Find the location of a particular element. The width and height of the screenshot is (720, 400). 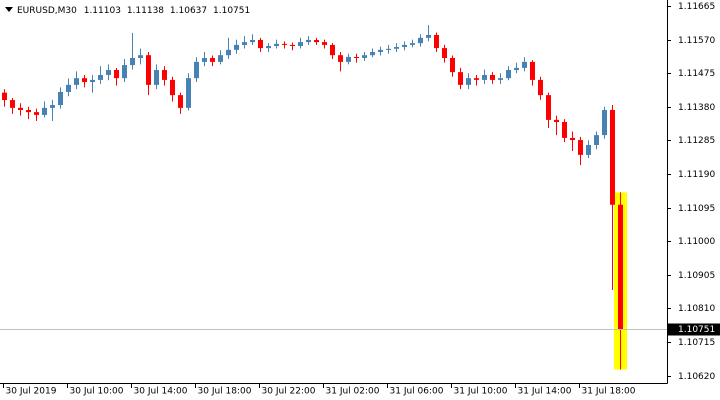

y-tick-label: 1.10715 is located at coordinates (696, 343).